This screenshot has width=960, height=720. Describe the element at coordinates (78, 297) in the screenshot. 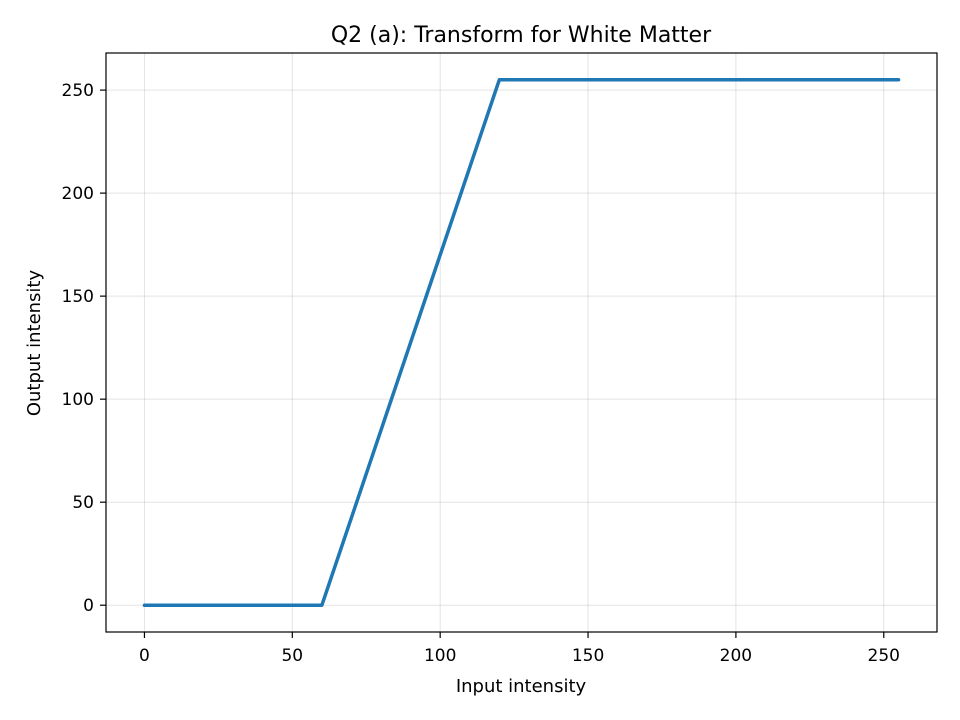

I see `y-tick-label: 150` at that location.